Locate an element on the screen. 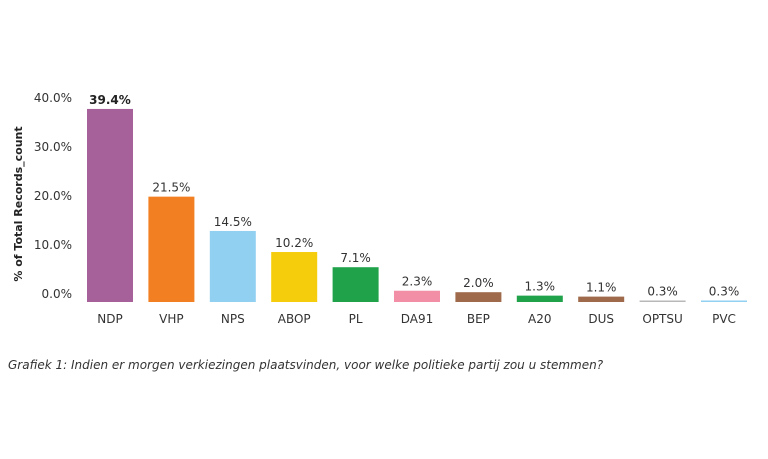  x-tick-label: PL is located at coordinates (356, 319).